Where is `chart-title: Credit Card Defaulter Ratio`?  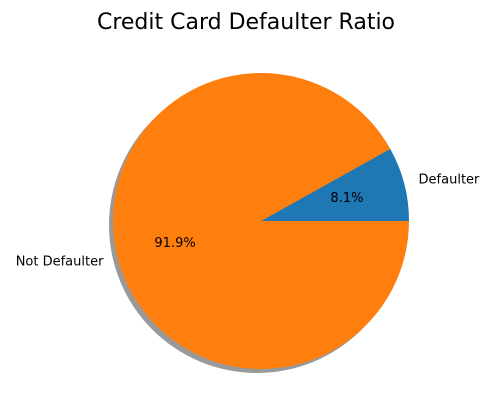
chart-title: Credit Card Defaulter Ratio is located at coordinates (246, 22).